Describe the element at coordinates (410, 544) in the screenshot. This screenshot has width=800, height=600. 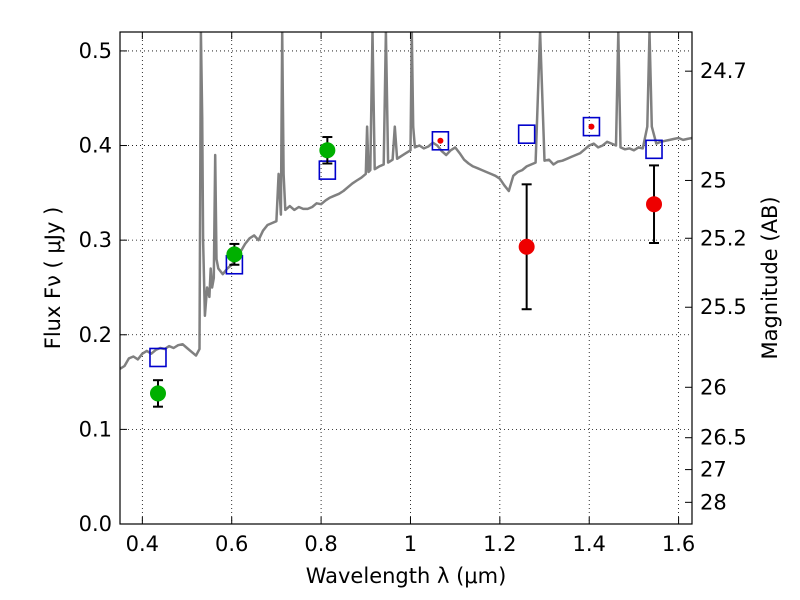
I see `x-tick-label: 1` at that location.